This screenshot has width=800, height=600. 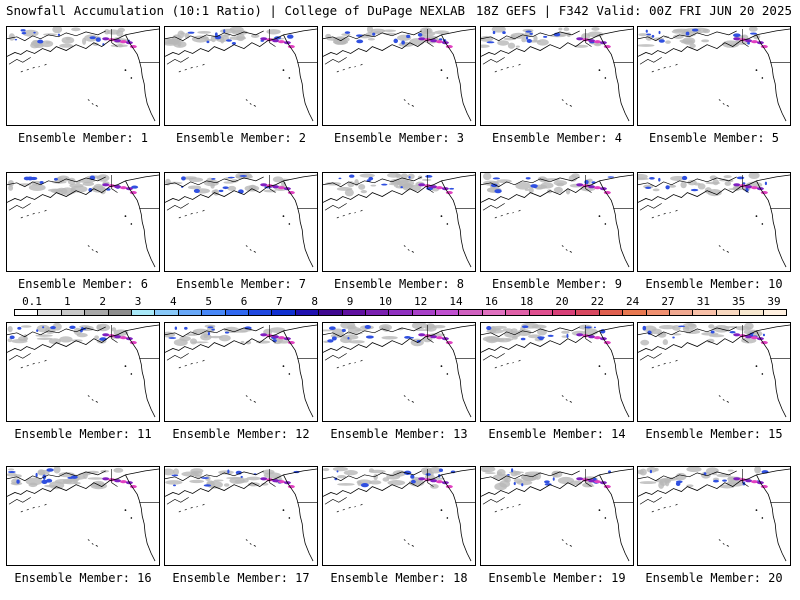 I want to click on ensemble-member-label: Ensemble Member: 19, so click(x=557, y=578).